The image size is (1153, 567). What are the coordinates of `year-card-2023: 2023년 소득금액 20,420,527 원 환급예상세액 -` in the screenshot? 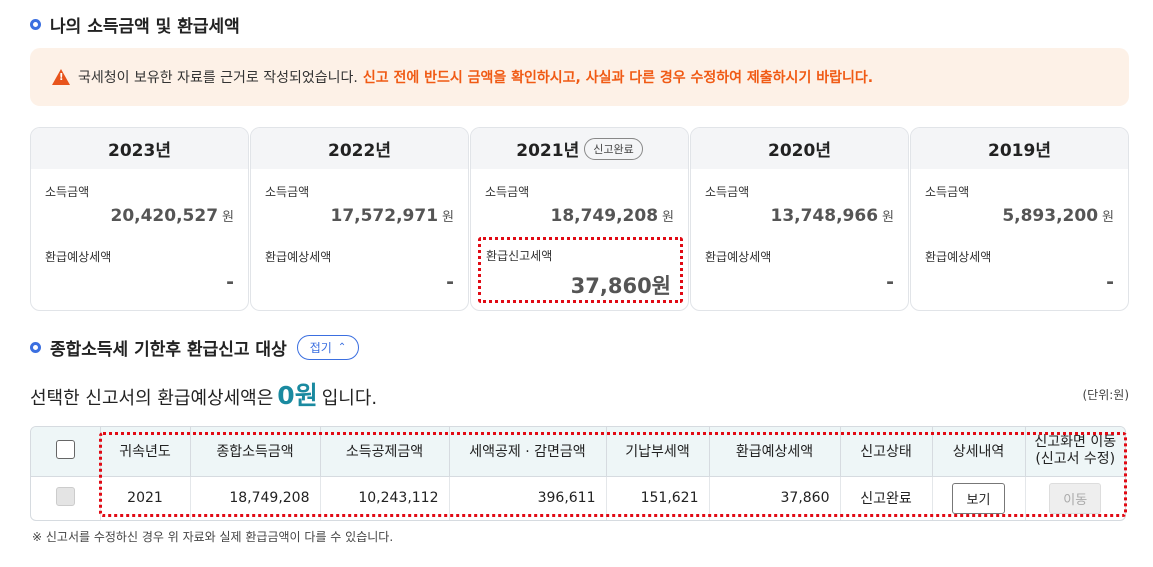 It's located at (139, 219).